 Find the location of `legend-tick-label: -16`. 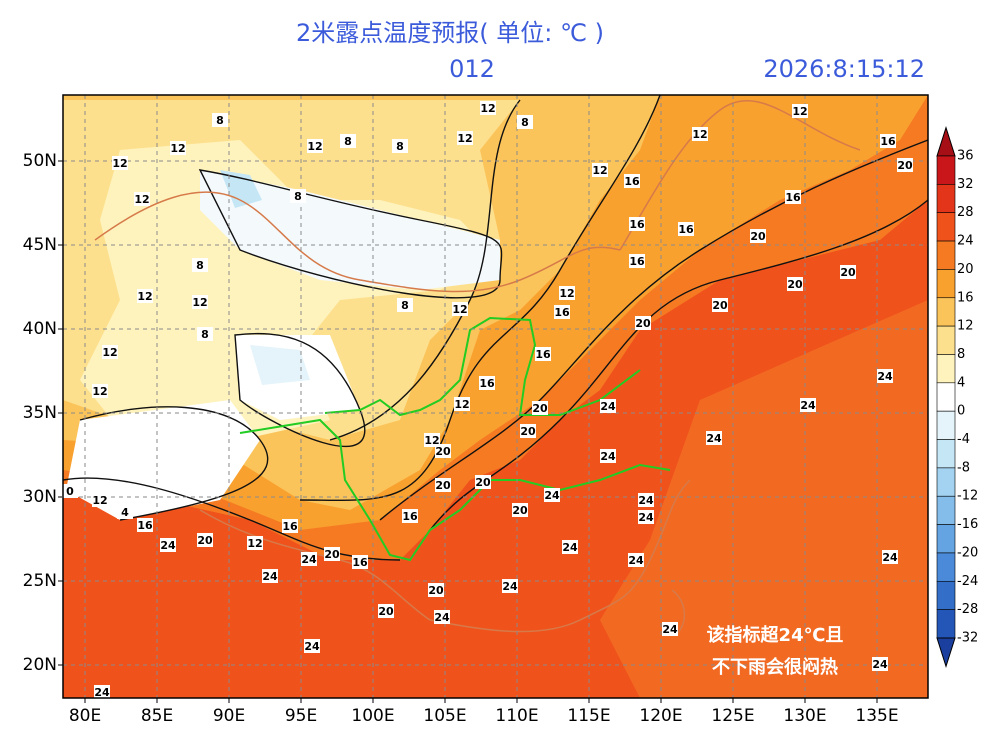

legend-tick-label: -16 is located at coordinates (967, 524).